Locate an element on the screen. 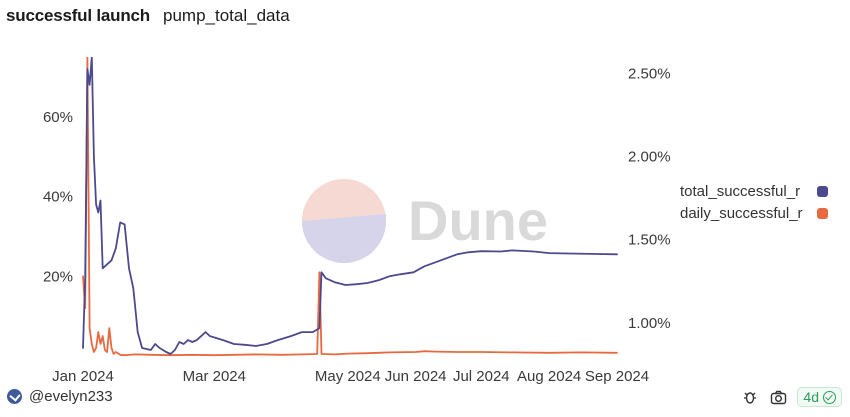  legend-label-total: total_successful_r is located at coordinates (740, 191).